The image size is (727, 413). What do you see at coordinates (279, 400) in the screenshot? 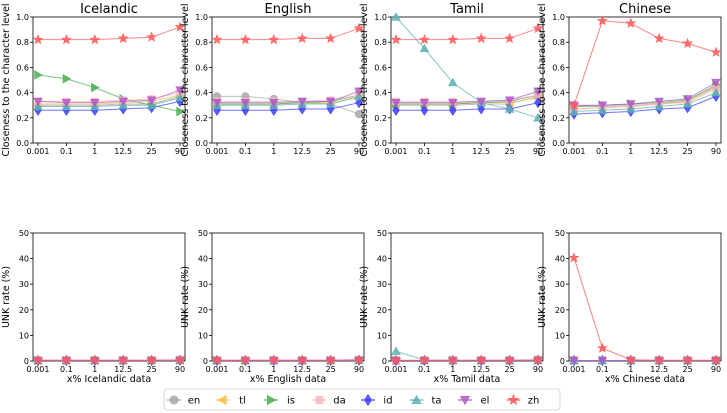
I see `legend-item-is: is` at bounding box center [279, 400].